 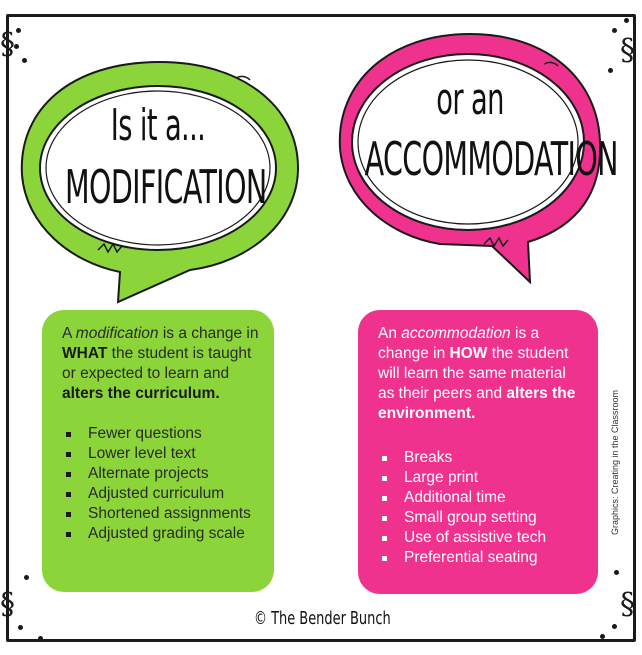 What do you see at coordinates (470, 99) in the screenshot?
I see `right-title-line1: or an` at bounding box center [470, 99].